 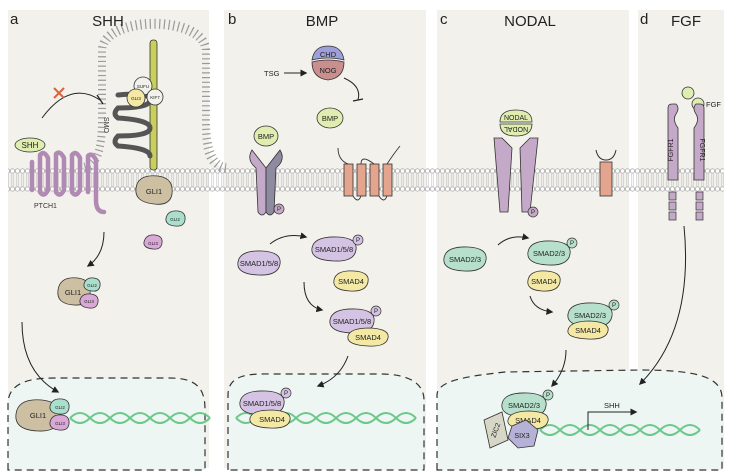 I want to click on arrow-smad23-activation, so click(x=513, y=239).